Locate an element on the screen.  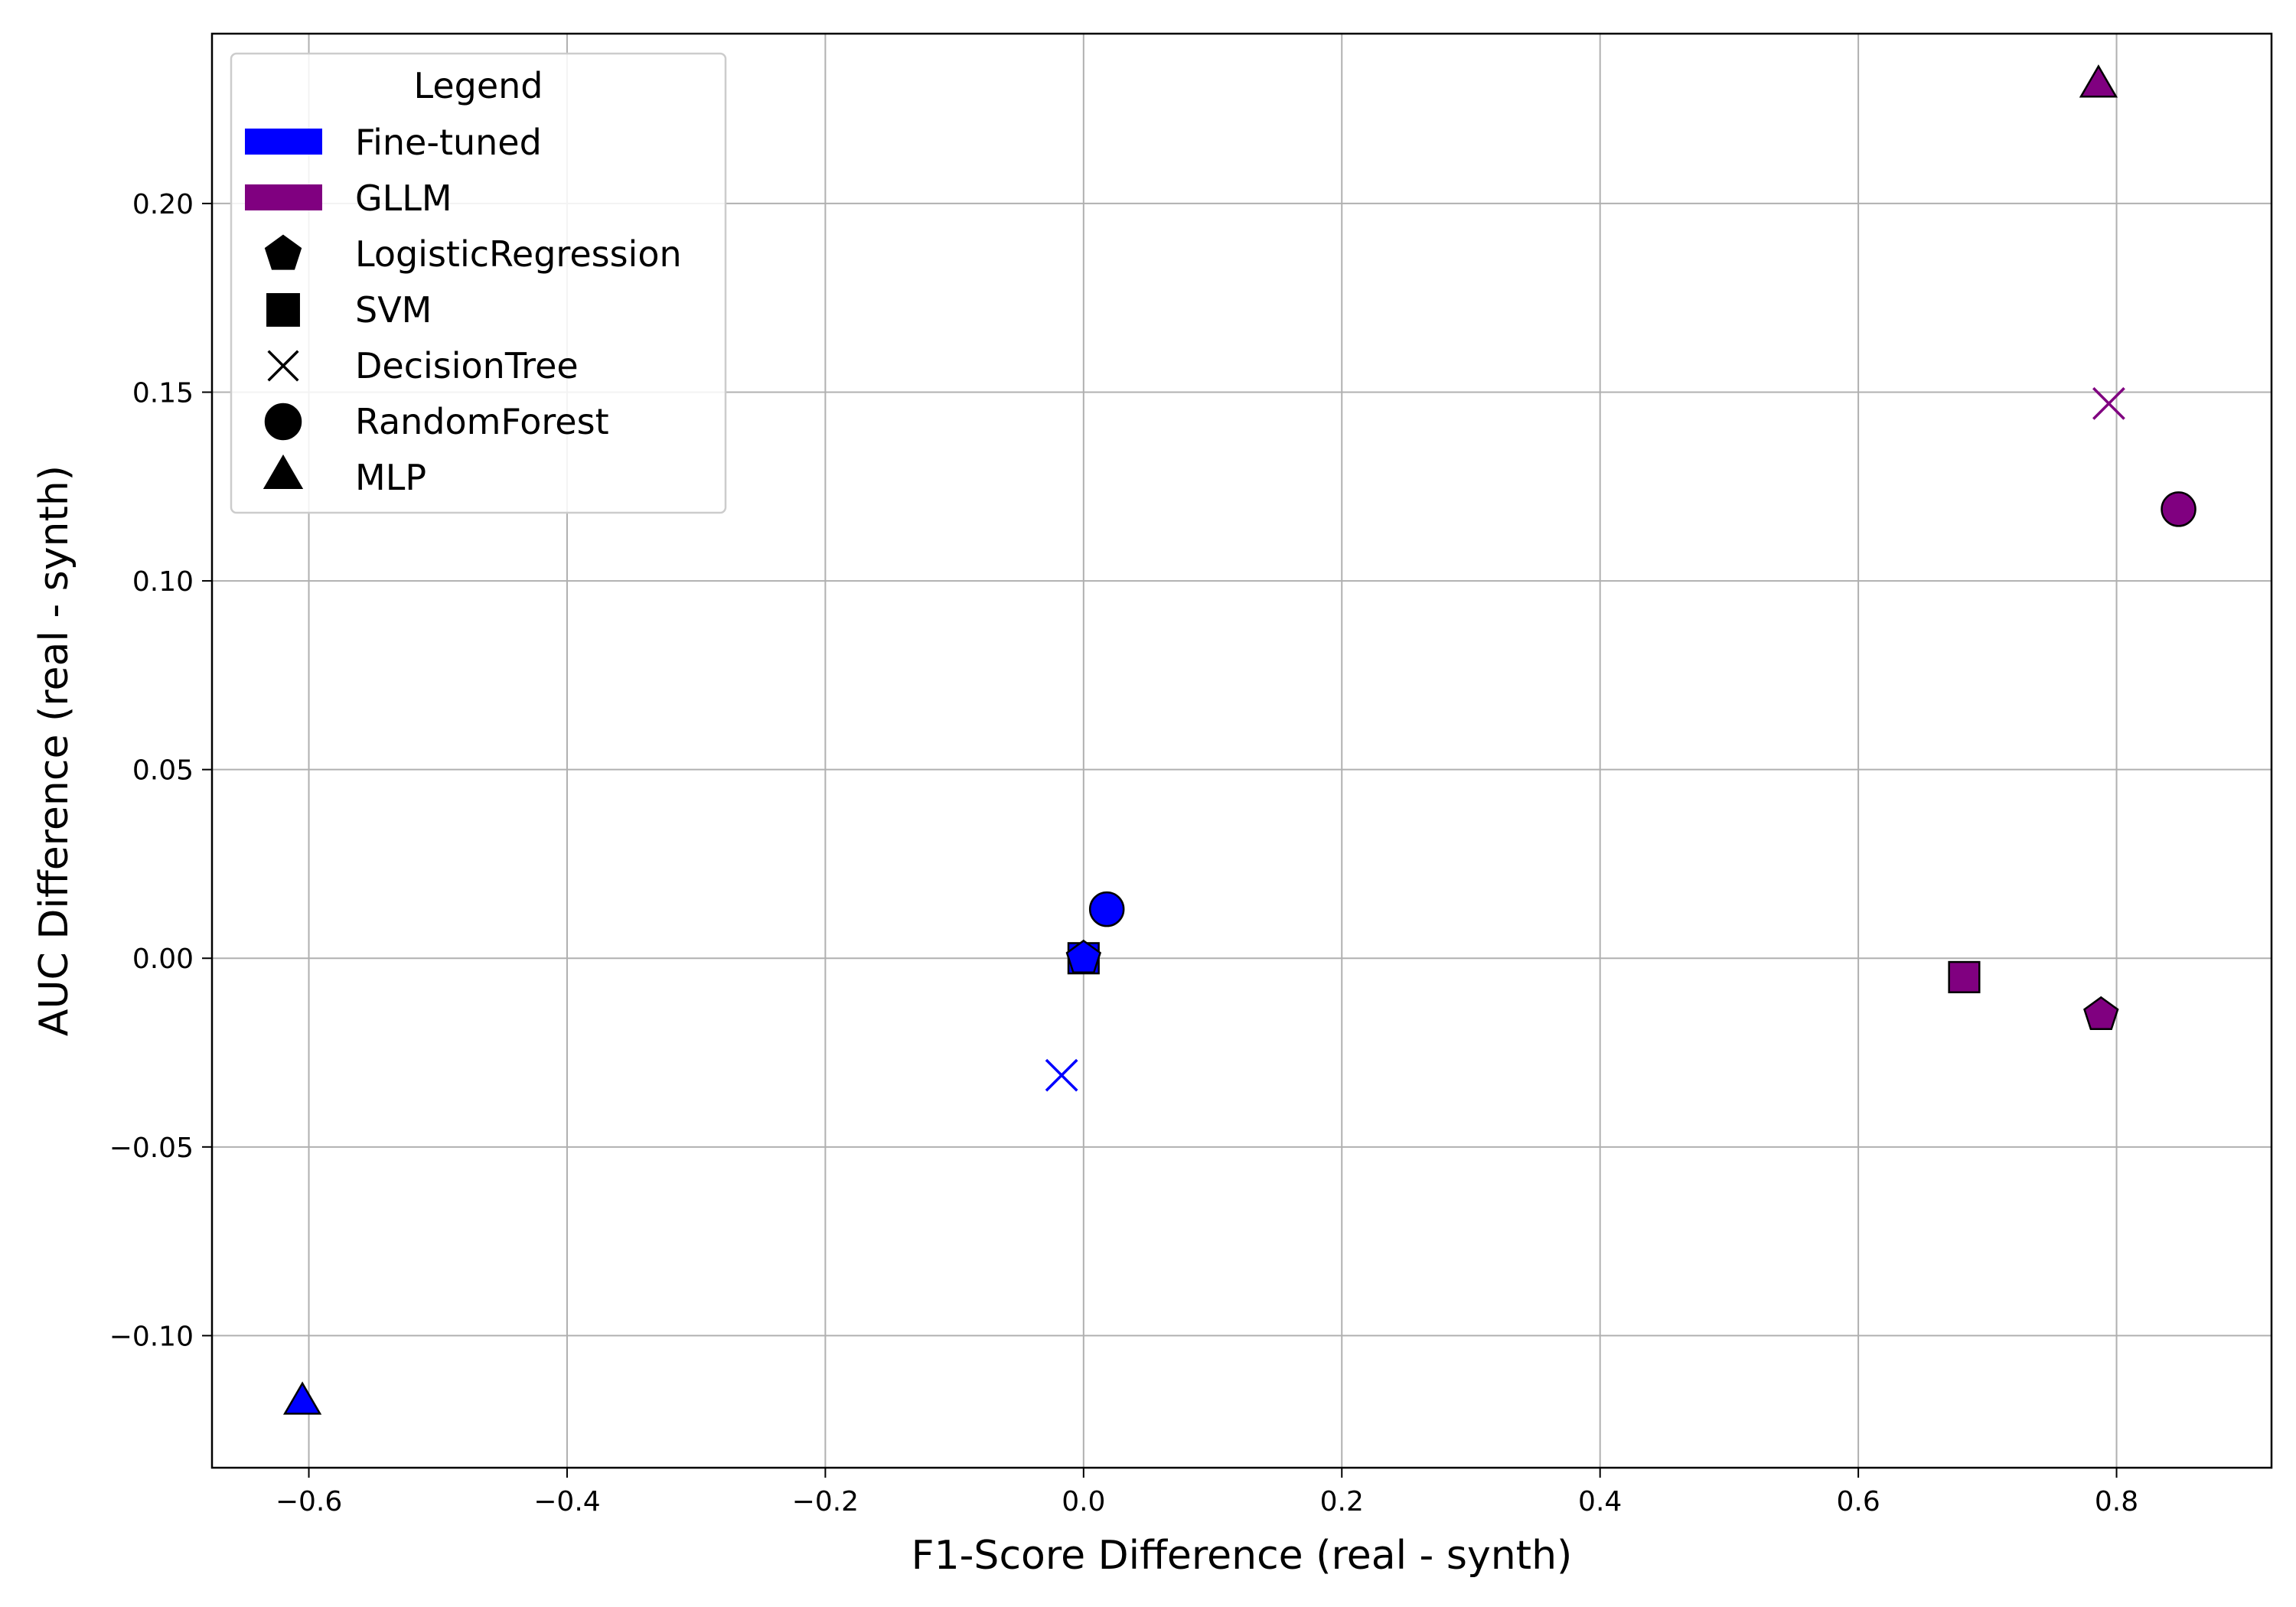
legend-swatch-gllm is located at coordinates (283, 197).